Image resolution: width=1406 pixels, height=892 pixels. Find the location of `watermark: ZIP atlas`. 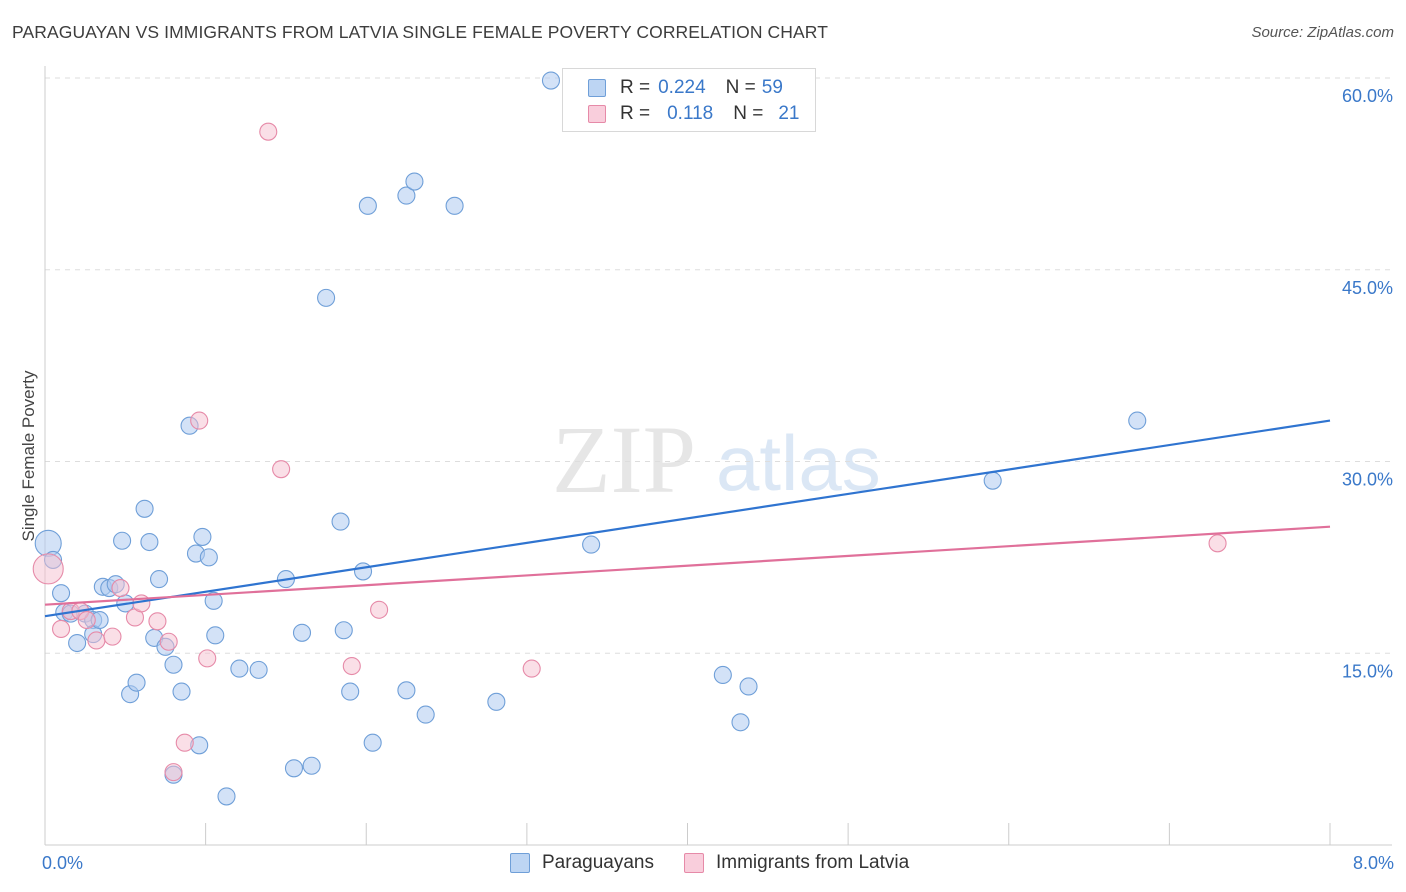

watermark: ZIP atlas is located at coordinates (716, 459).